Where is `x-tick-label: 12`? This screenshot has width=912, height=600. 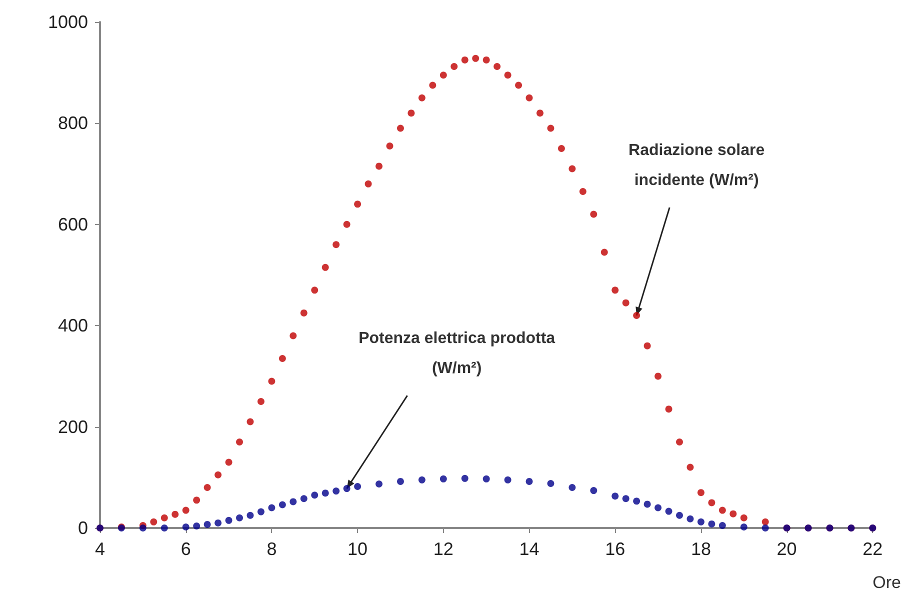
x-tick-label: 12 is located at coordinates (443, 549).